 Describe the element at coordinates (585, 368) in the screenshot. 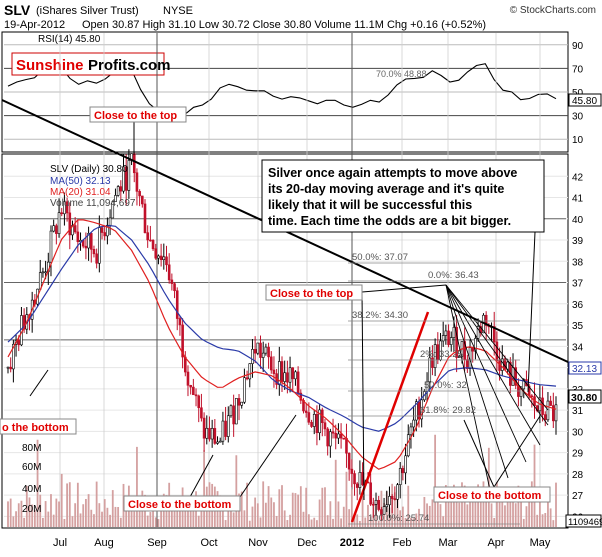

I see `ma50-value-box` at that location.